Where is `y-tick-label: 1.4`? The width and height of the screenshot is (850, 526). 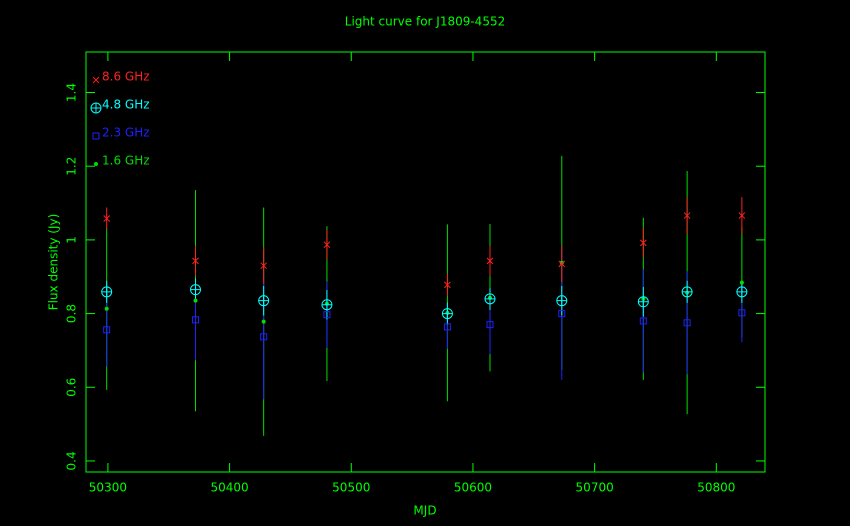 y-tick-label: 1.4 is located at coordinates (72, 92).